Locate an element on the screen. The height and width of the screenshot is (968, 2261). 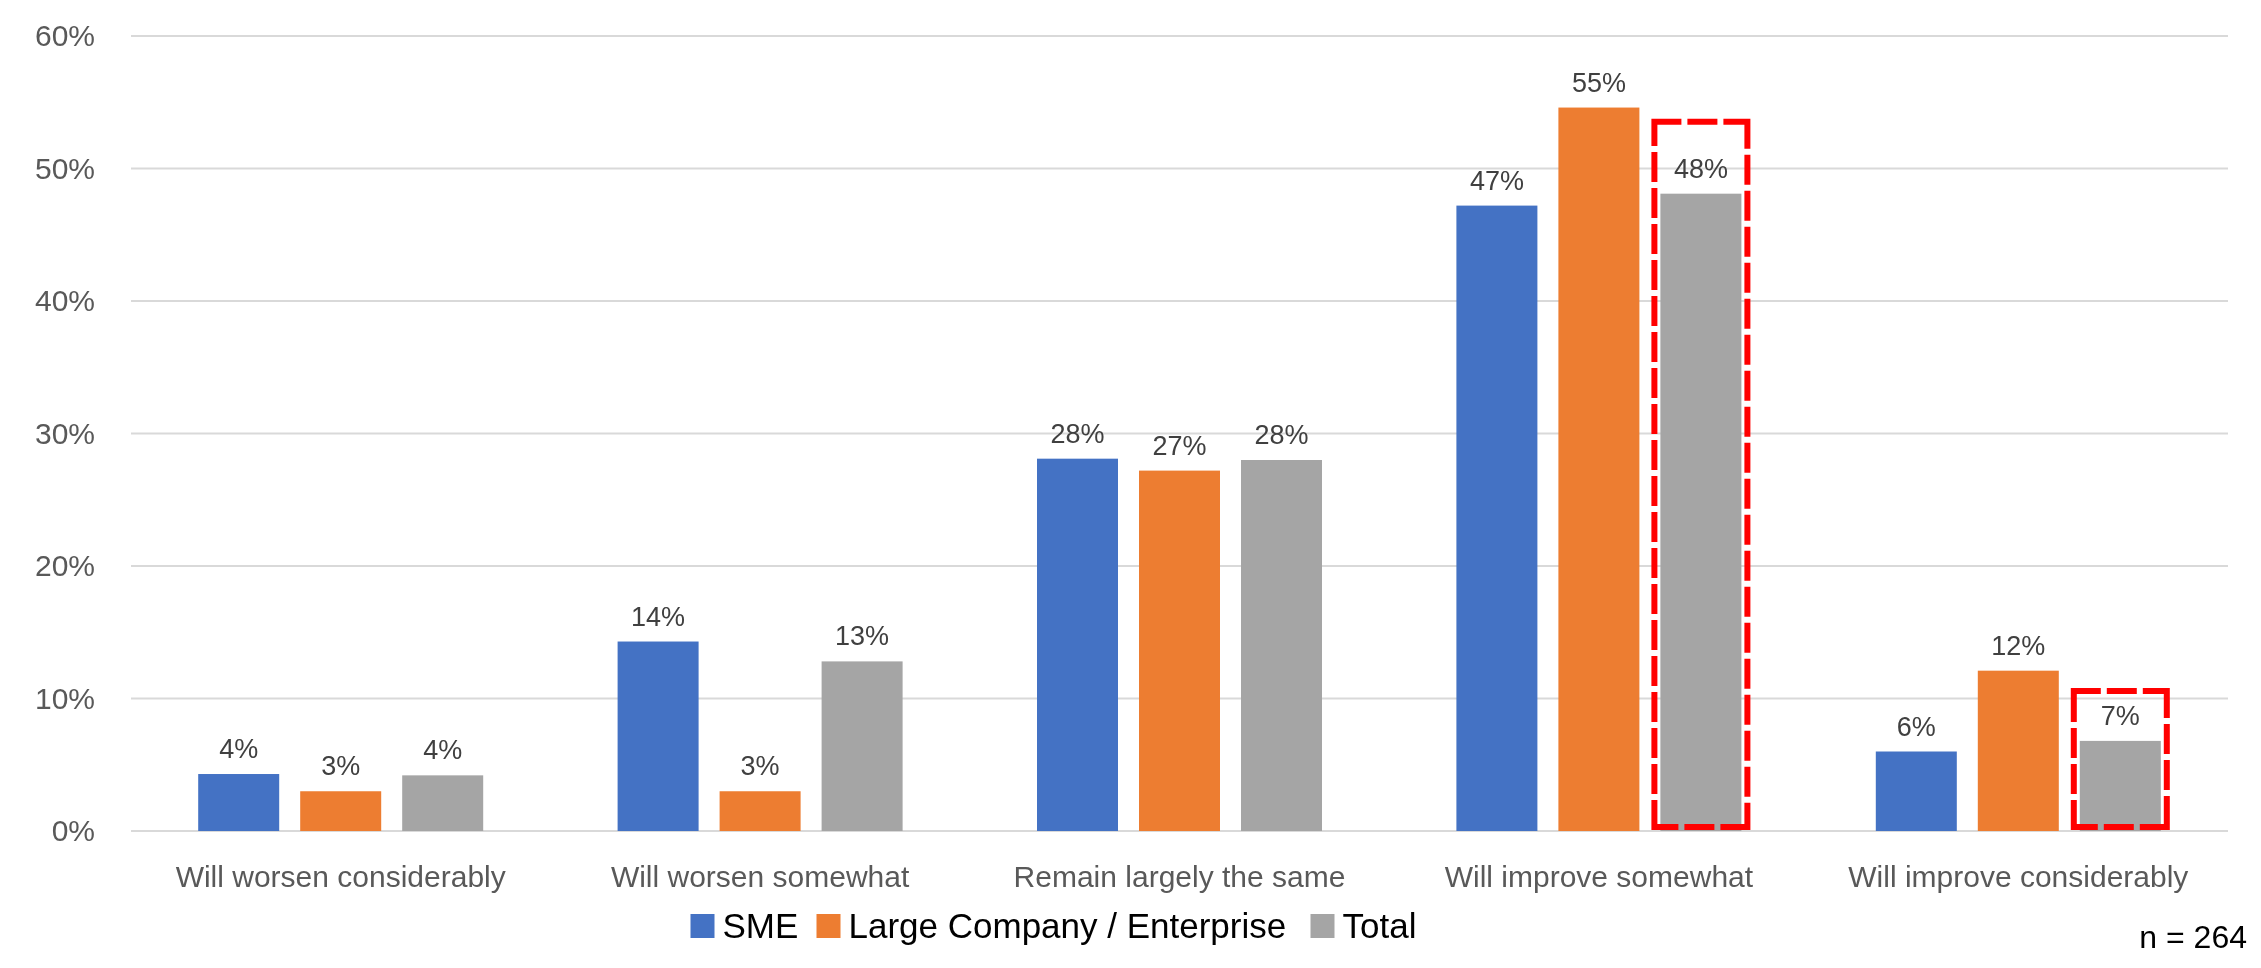
data-label: 47% is located at coordinates (1496, 180).